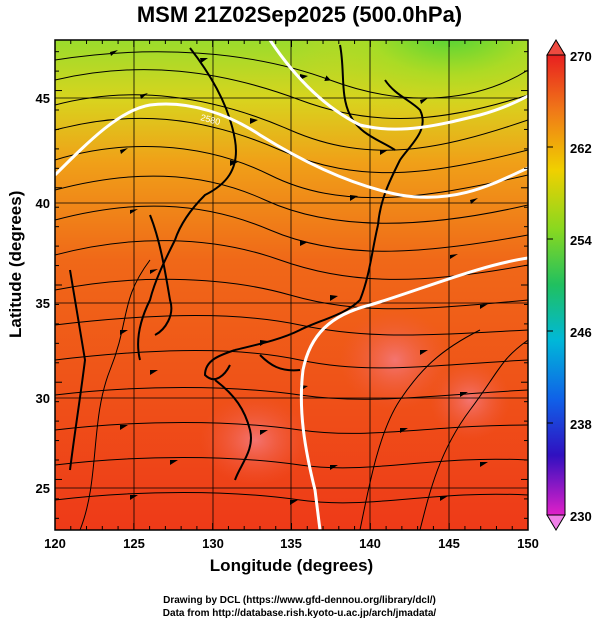 This screenshot has width=599, height=625. Describe the element at coordinates (581, 516) in the screenshot. I see `colorbar-tick-230: 230` at that location.